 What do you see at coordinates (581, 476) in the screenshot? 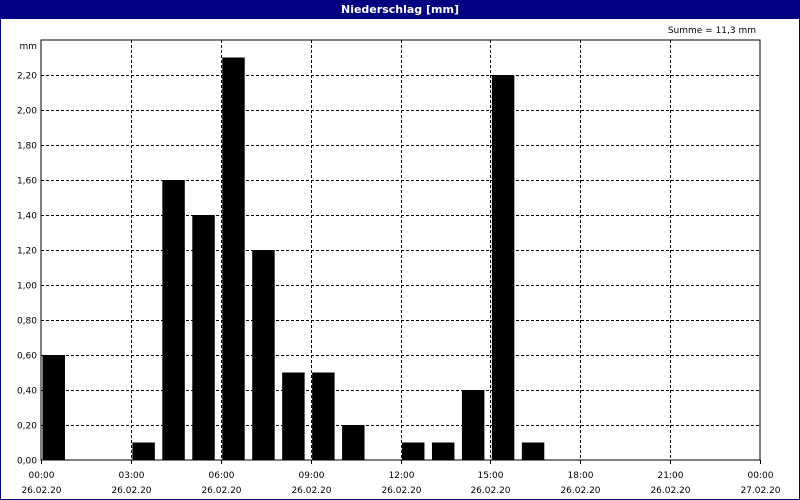
I see `x-tick-time: 18:00` at bounding box center [581, 476].